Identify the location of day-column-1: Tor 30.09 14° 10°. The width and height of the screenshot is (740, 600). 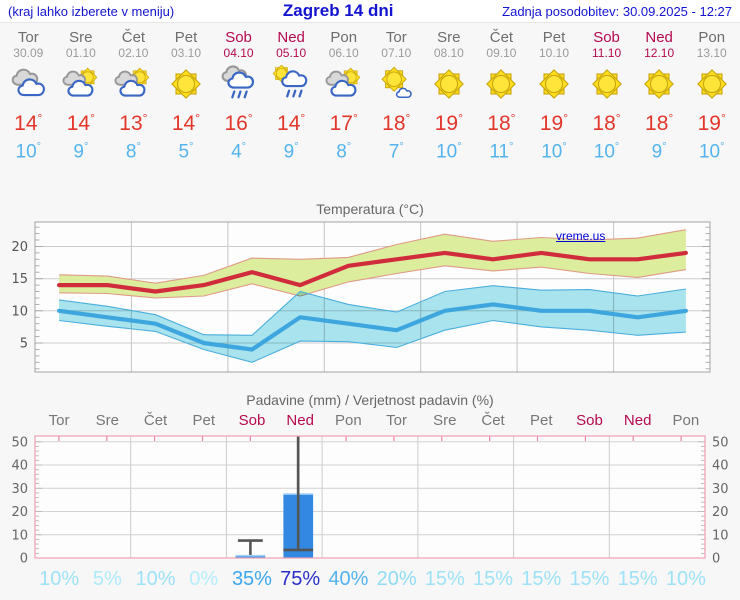
(28, 96).